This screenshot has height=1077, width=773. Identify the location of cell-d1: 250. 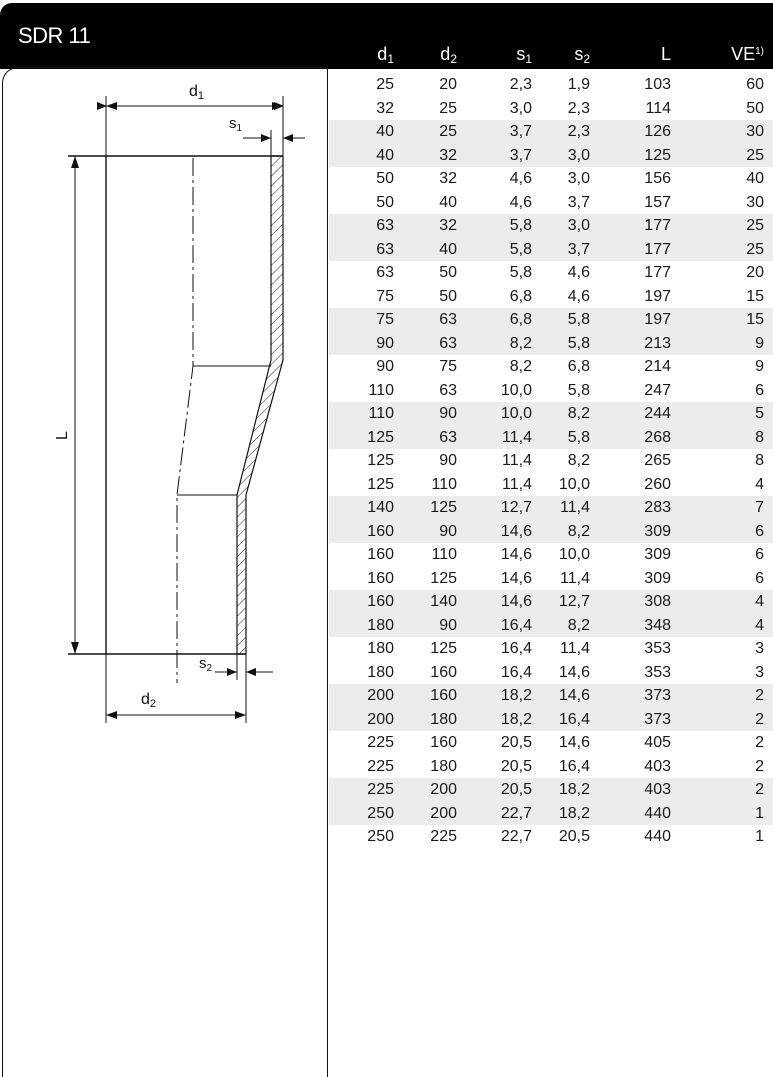
(380, 813).